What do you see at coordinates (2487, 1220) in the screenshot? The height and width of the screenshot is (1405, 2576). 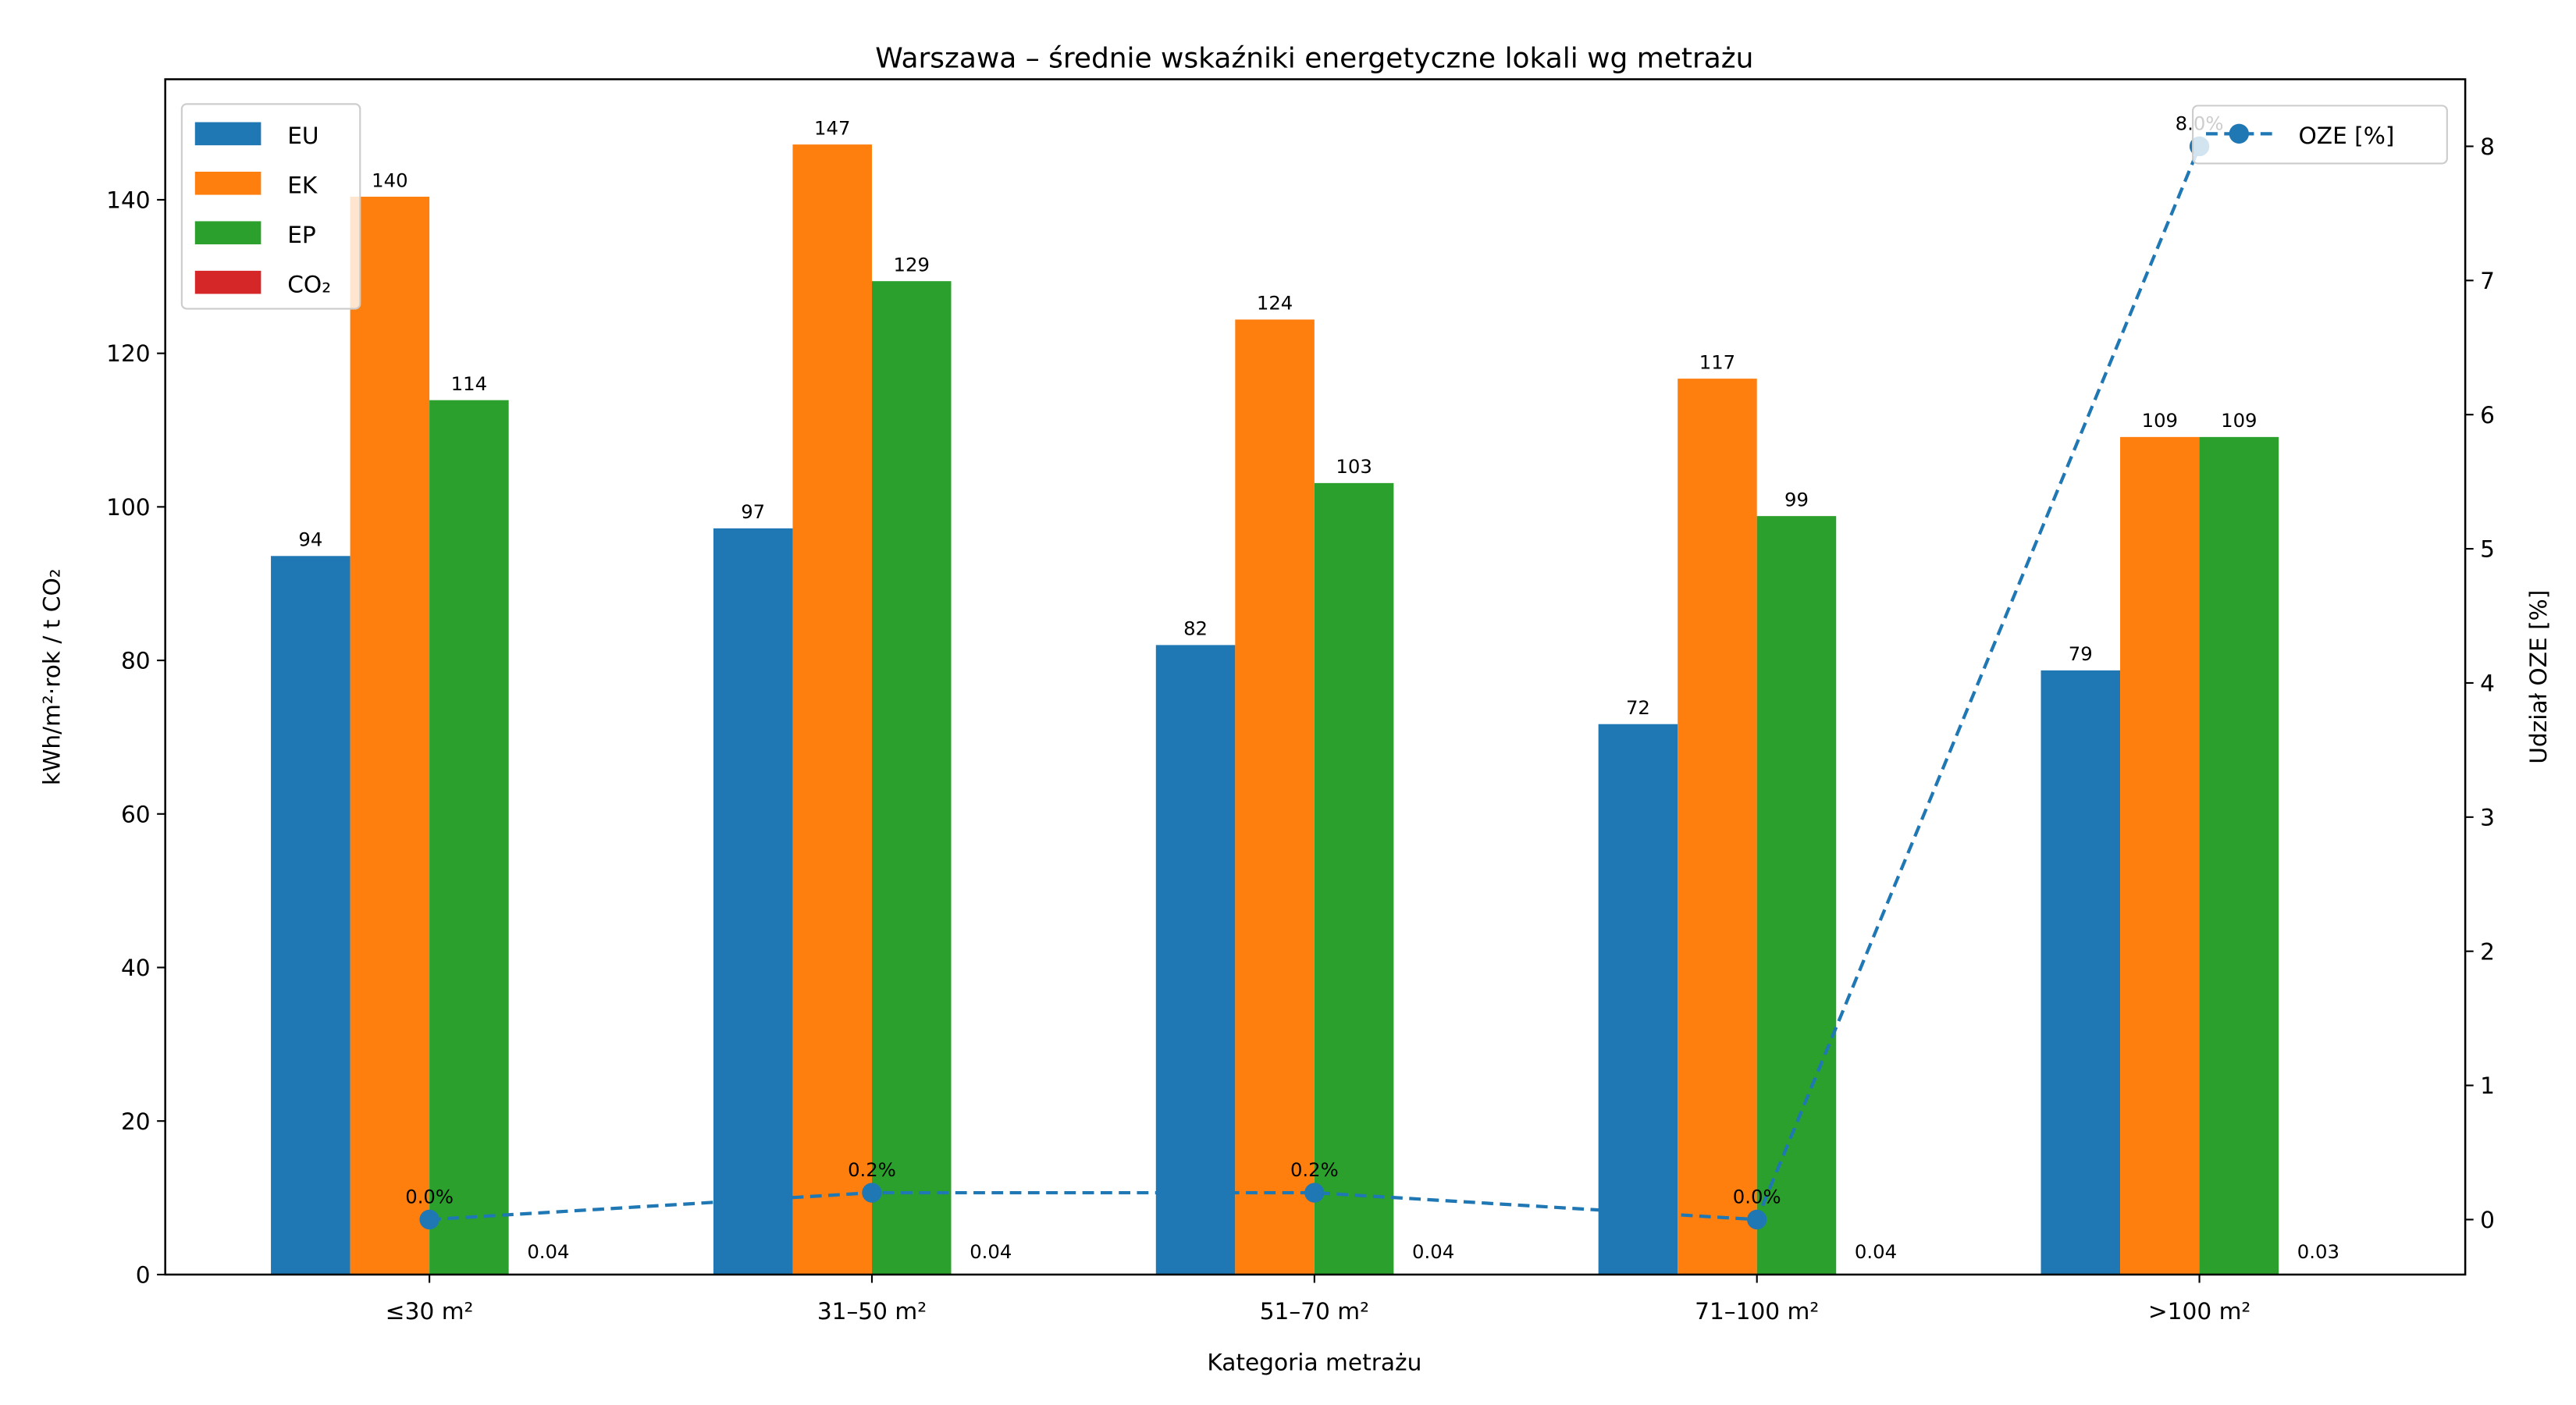 I see `y-right-tick-label: 0` at bounding box center [2487, 1220].